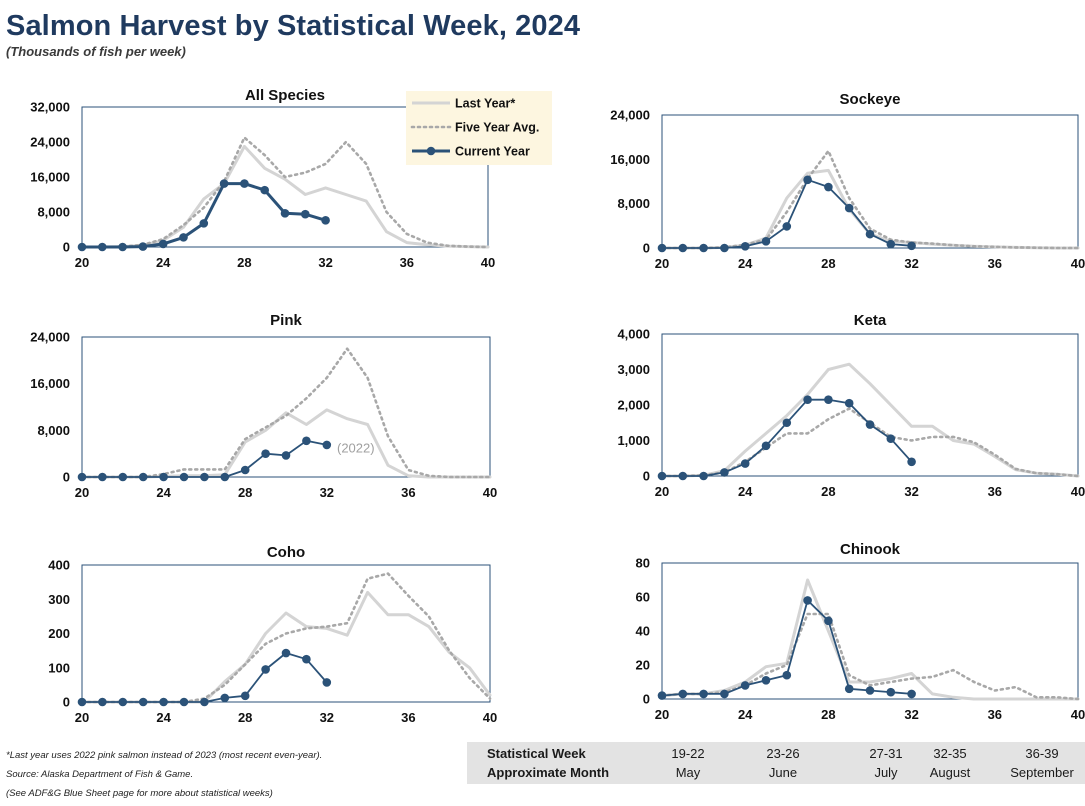  I want to click on chart-title: Keta, so click(870, 320).